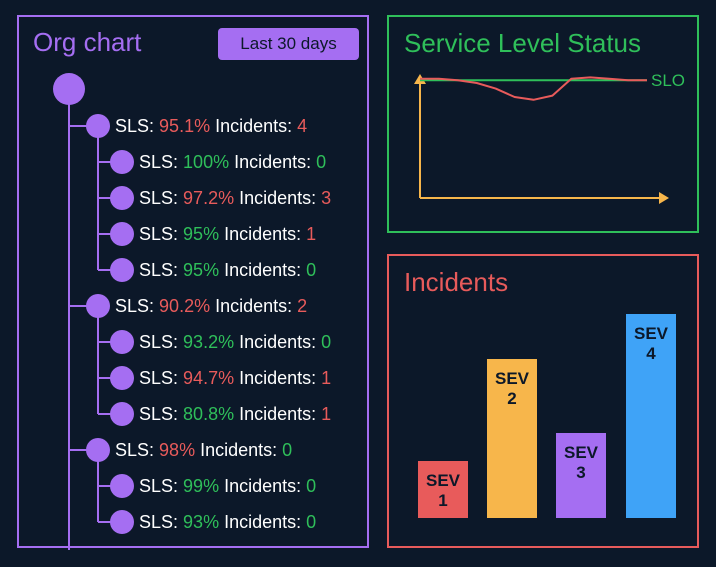 Image resolution: width=716 pixels, height=567 pixels. I want to click on incidents-title: Incidents, so click(456, 282).